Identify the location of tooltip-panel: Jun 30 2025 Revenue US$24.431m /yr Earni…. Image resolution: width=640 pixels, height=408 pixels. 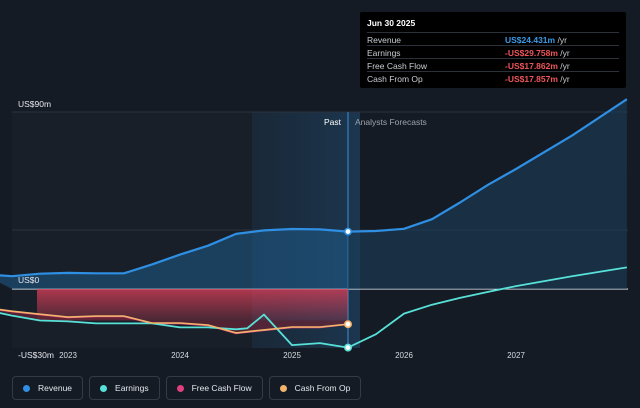
(493, 50).